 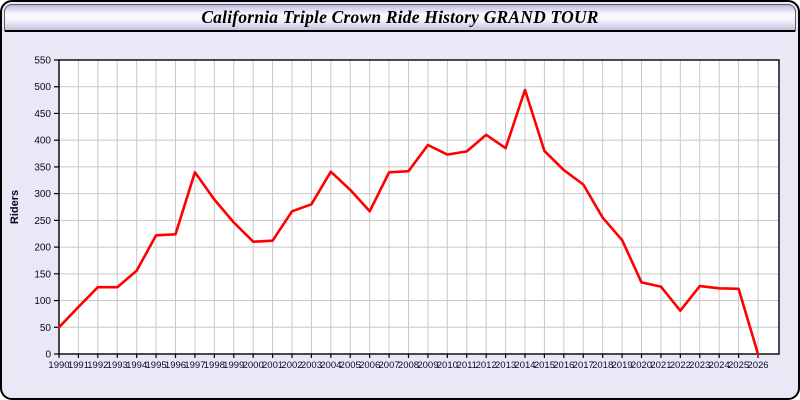 What do you see at coordinates (214, 365) in the screenshot?
I see `x-tick-label: 1998` at bounding box center [214, 365].